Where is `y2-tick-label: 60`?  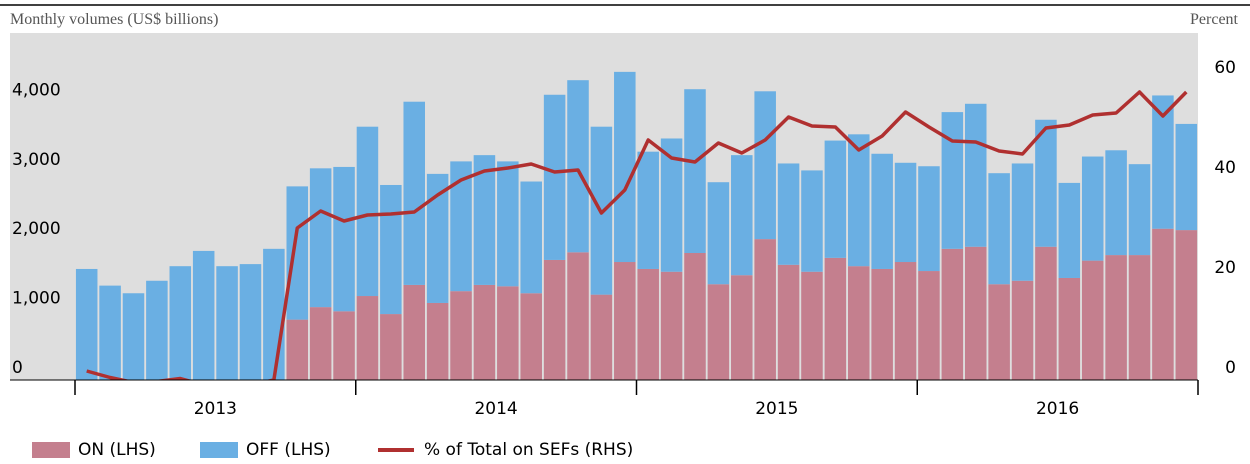
y2-tick-label: 60 is located at coordinates (1225, 68).